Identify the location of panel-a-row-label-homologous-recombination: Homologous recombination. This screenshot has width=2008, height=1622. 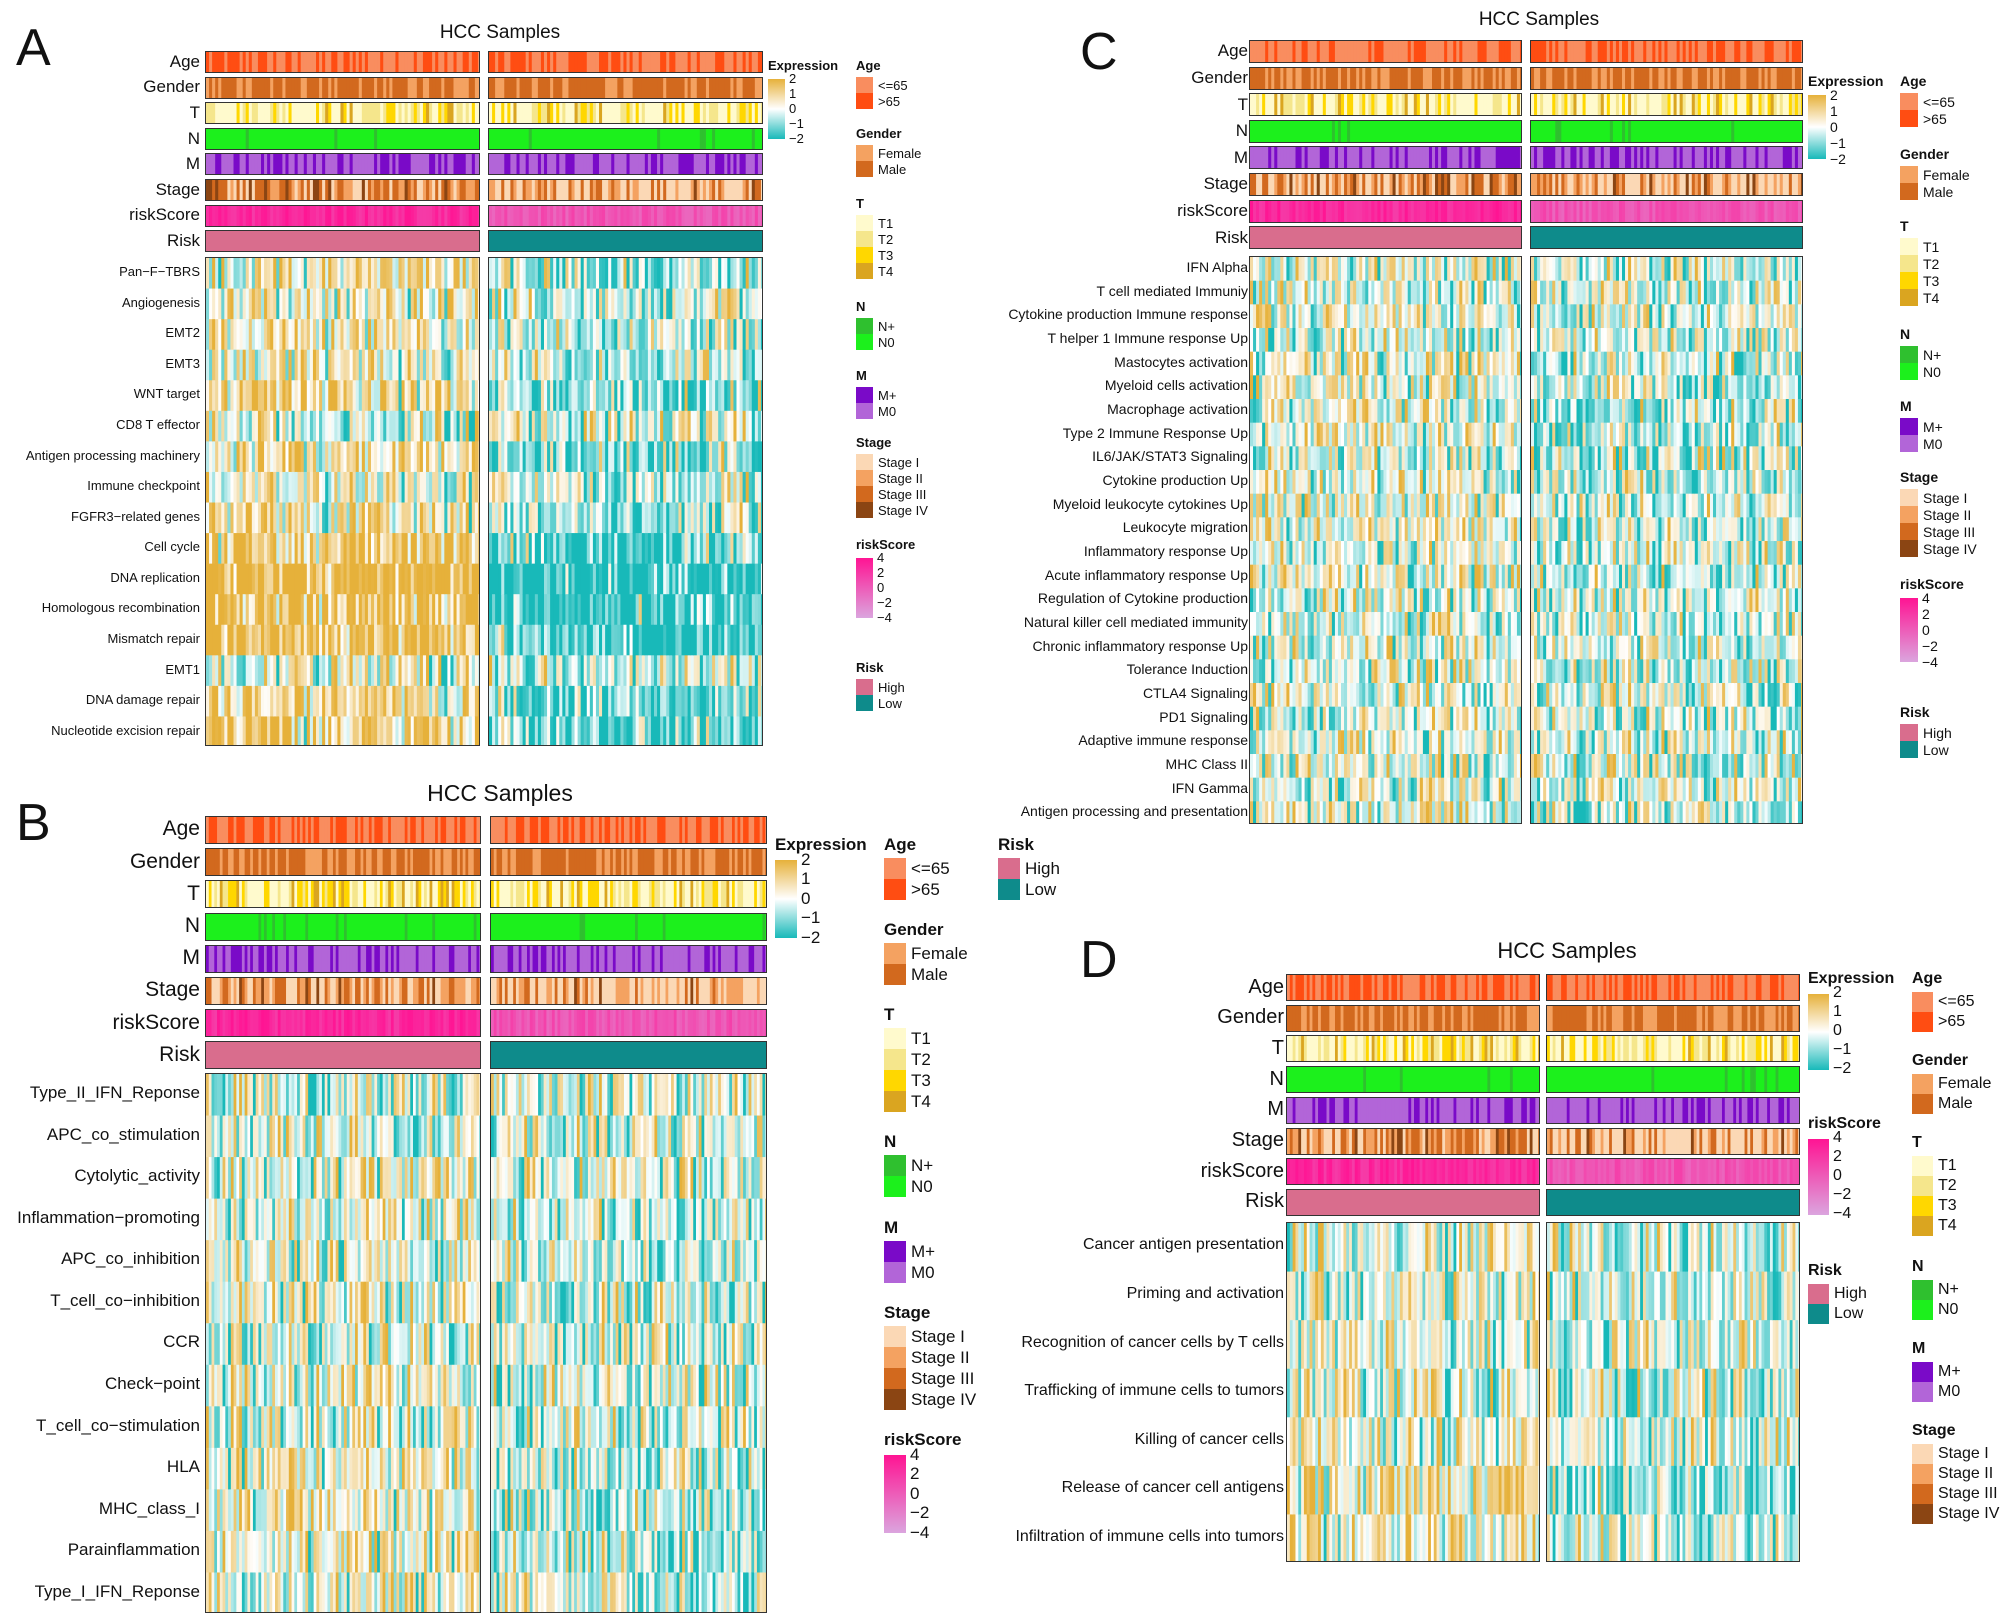
(120, 608).